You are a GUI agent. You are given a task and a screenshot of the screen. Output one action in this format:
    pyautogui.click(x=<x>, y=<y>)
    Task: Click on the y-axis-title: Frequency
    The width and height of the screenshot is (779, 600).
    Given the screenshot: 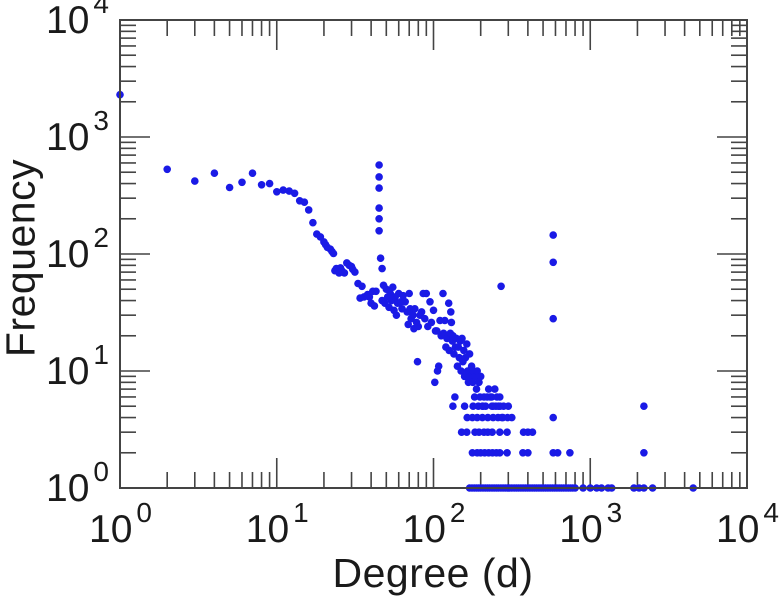 What is the action you would take?
    pyautogui.click(x=22, y=258)
    